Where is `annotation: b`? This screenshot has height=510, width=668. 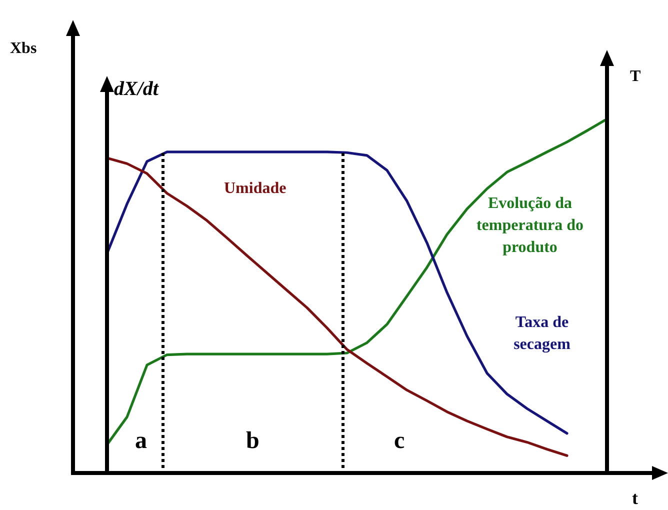 annotation: b is located at coordinates (253, 441).